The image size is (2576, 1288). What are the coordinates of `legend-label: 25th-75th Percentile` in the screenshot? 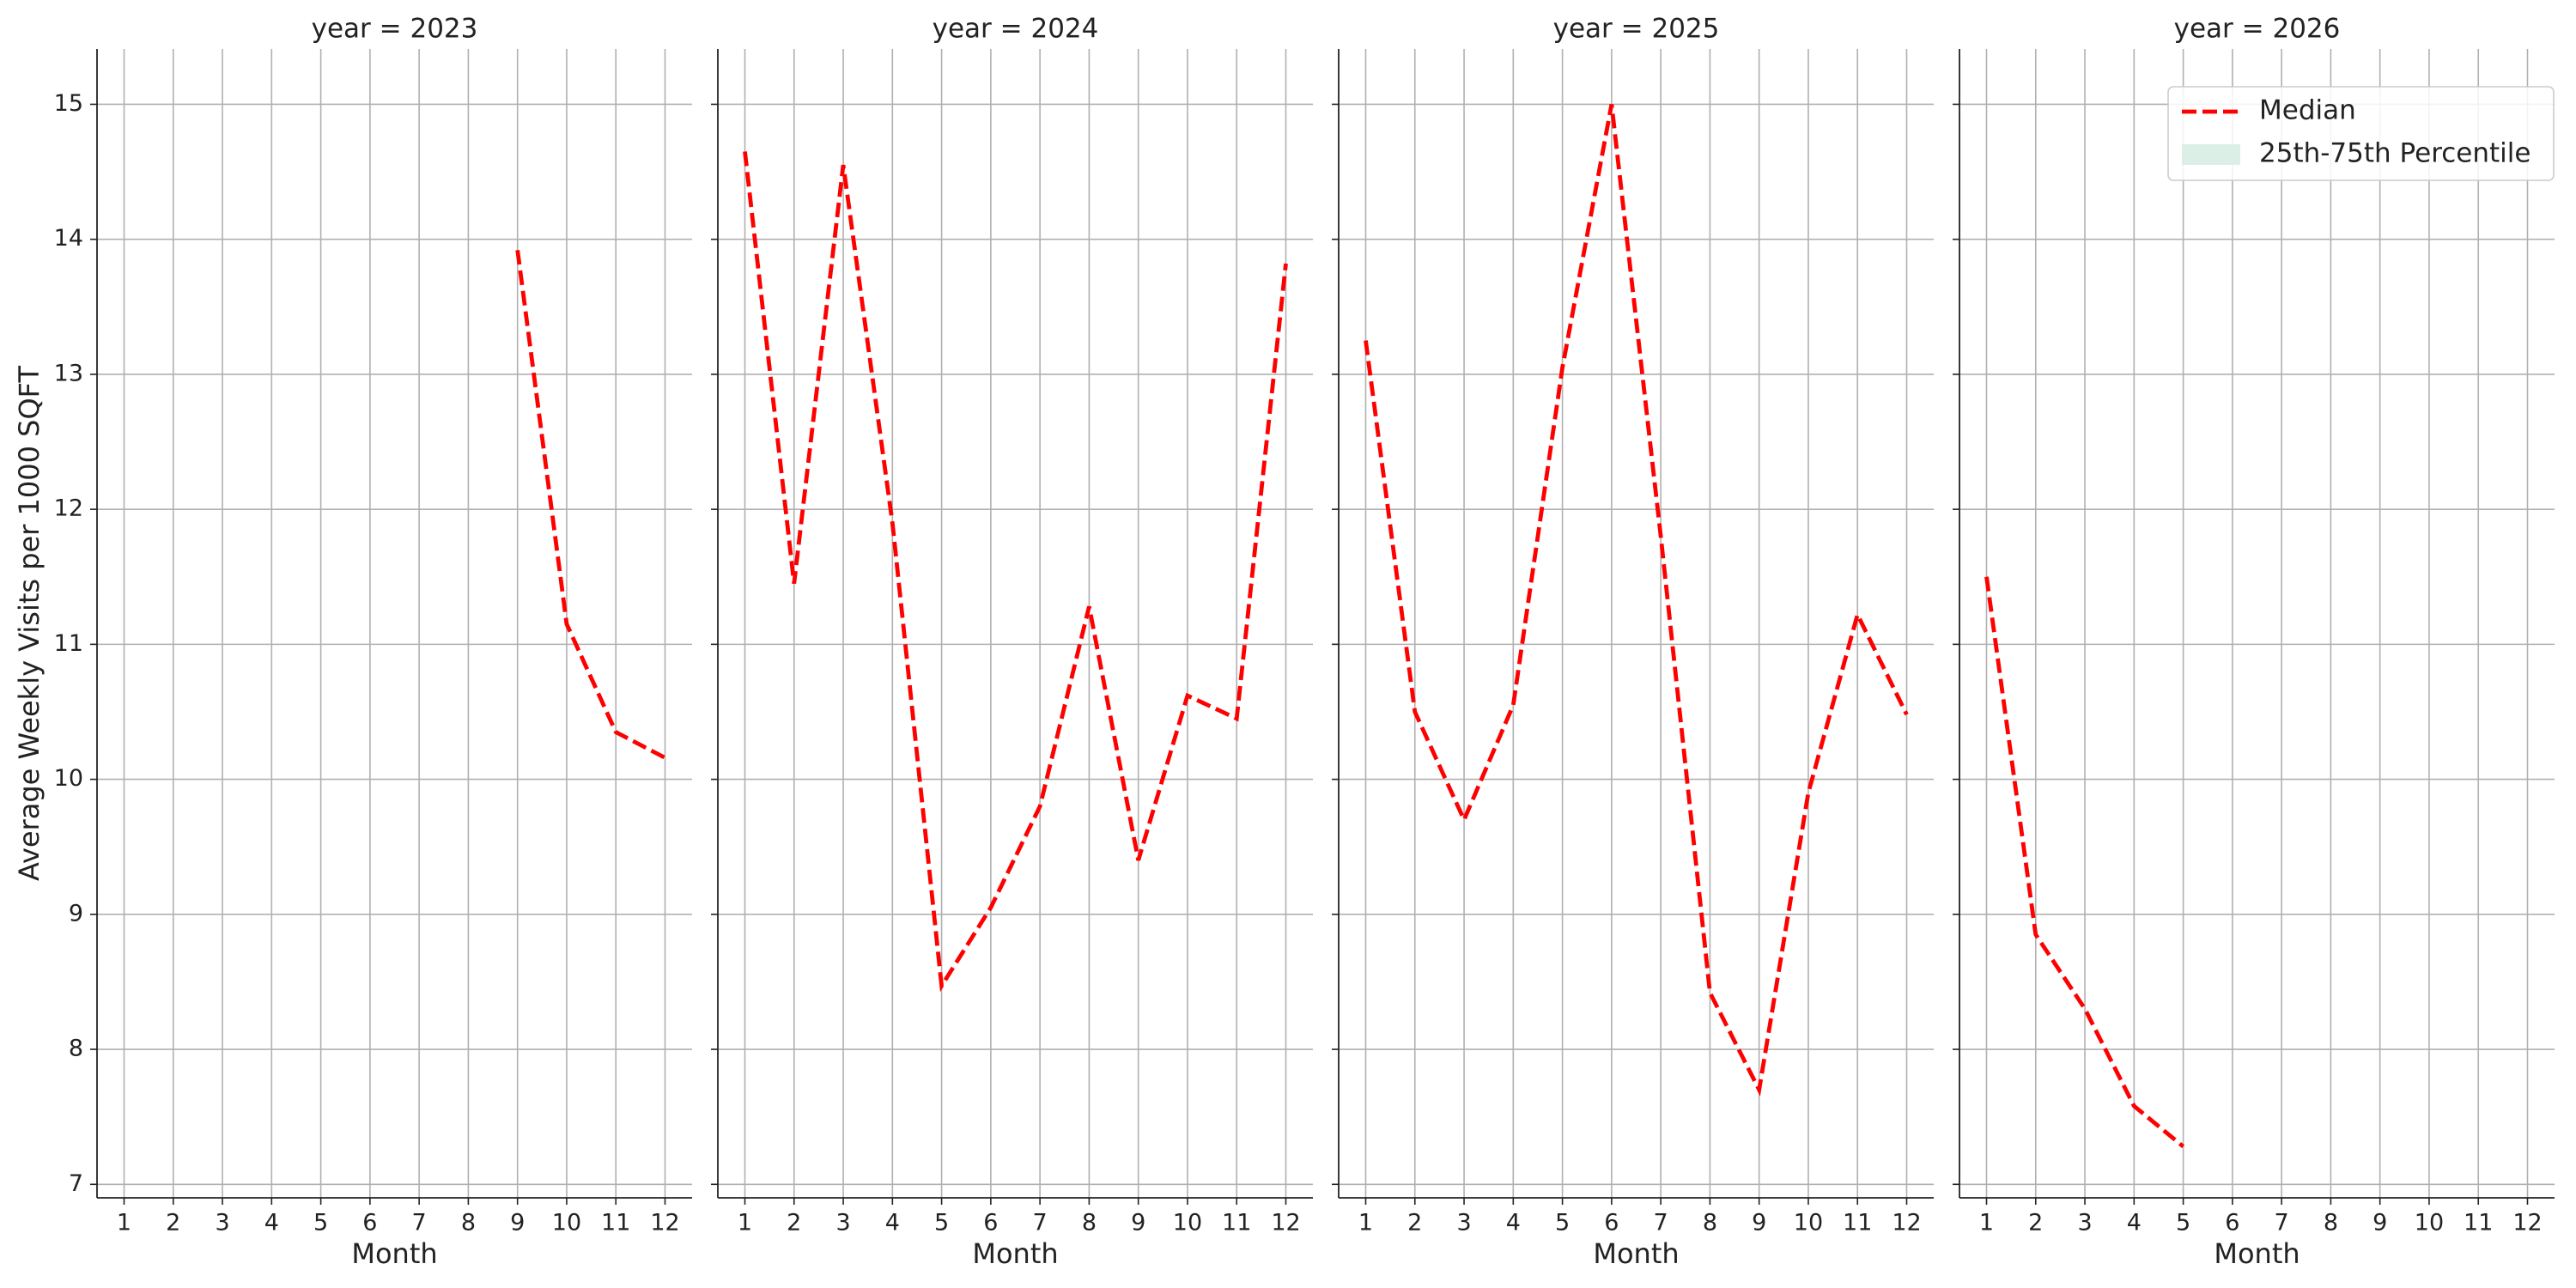 It's located at (2394, 153).